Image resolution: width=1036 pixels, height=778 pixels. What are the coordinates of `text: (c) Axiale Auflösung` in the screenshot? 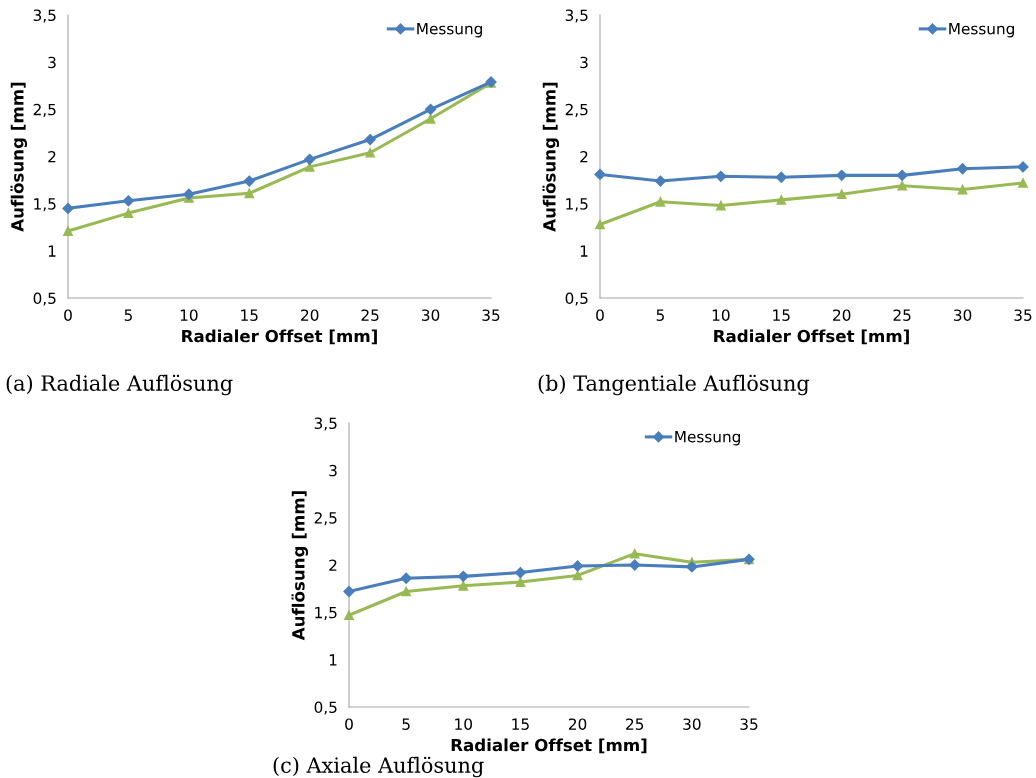 It's located at (378, 767).